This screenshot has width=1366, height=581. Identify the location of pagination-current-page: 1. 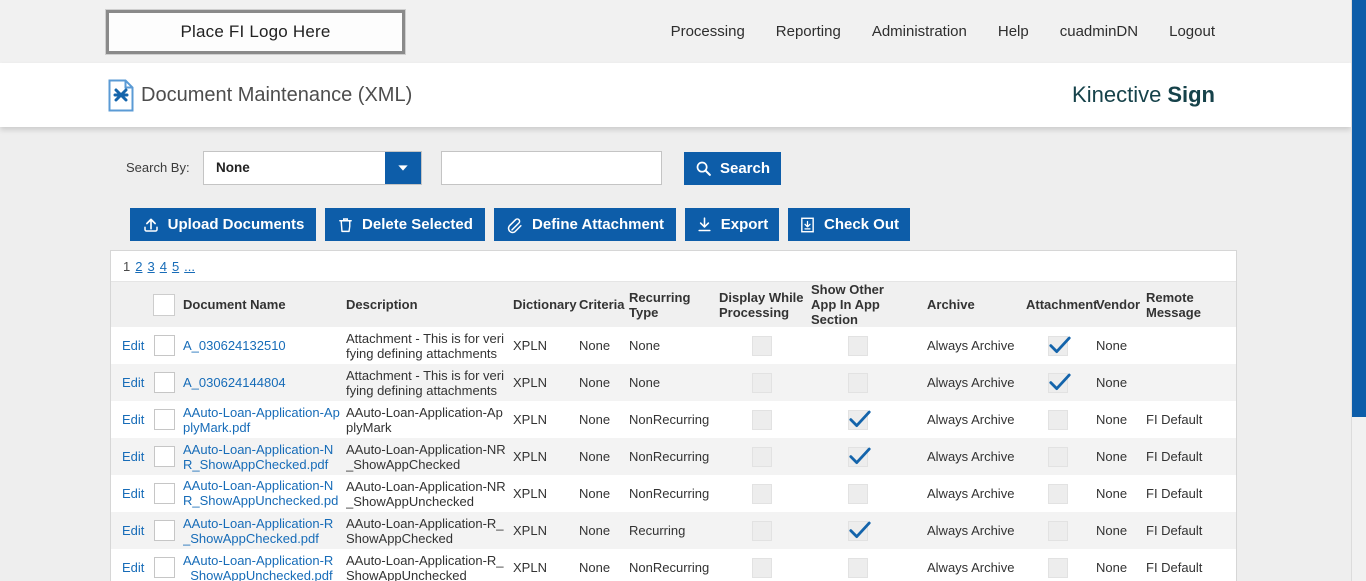
(127, 266).